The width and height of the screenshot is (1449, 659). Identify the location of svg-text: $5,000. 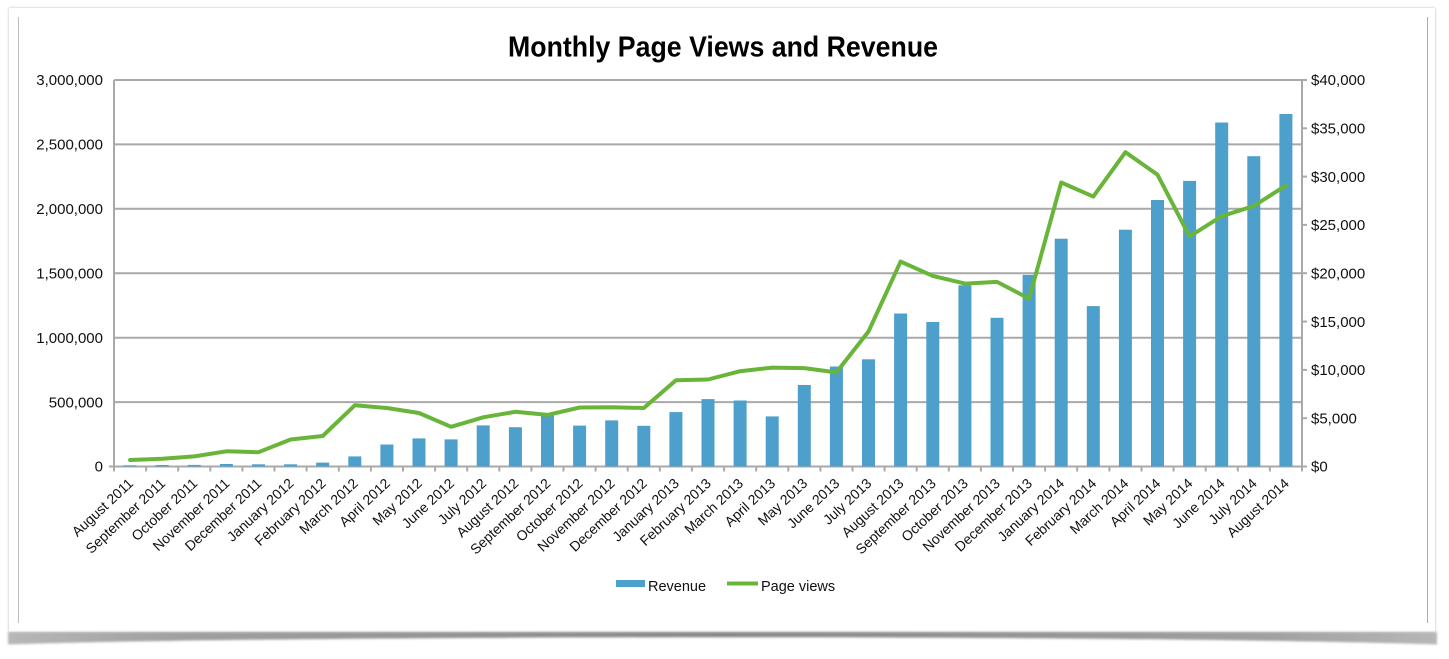
(1334, 418).